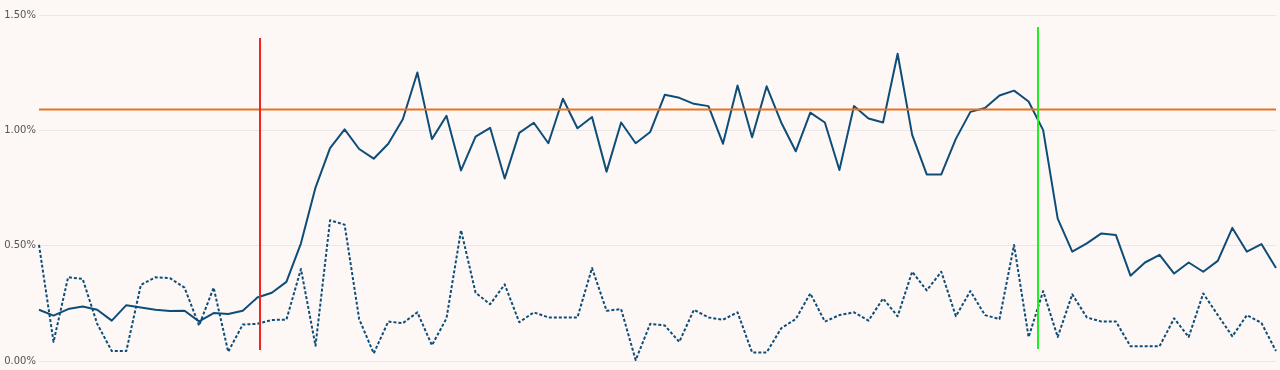 This screenshot has width=1280, height=370. What do you see at coordinates (20, 129) in the screenshot?
I see `y-tick-label: 1.00%` at bounding box center [20, 129].